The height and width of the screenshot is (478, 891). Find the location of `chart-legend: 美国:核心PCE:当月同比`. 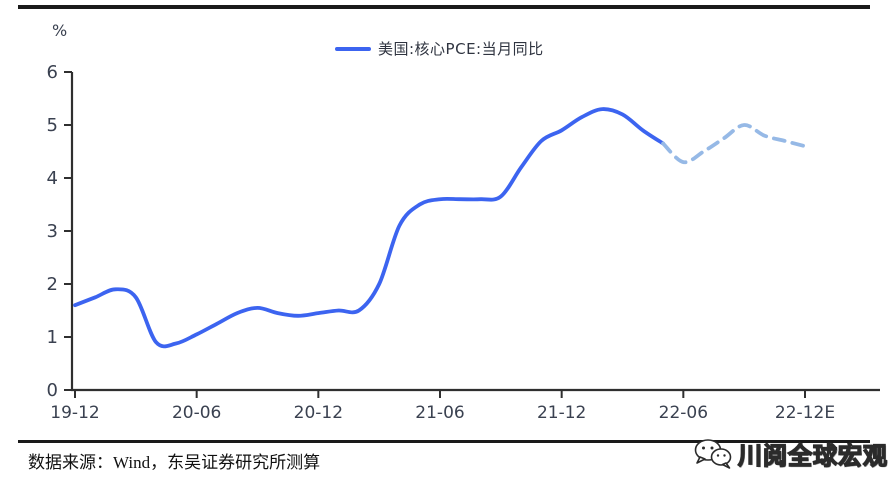

chart-legend: 美国:核心PCE:当月同比 is located at coordinates (439, 48).